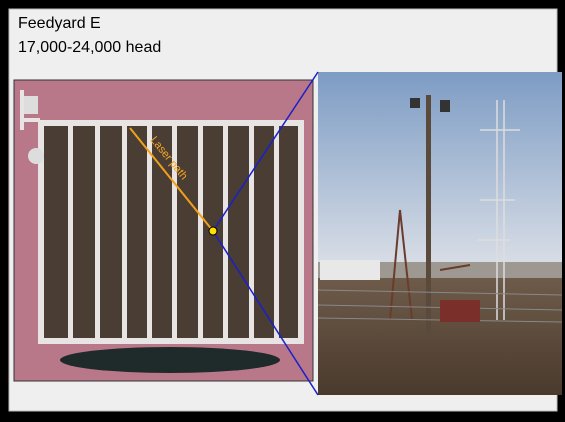  Describe the element at coordinates (59, 23) in the screenshot. I see `title: Feedyard E` at that location.